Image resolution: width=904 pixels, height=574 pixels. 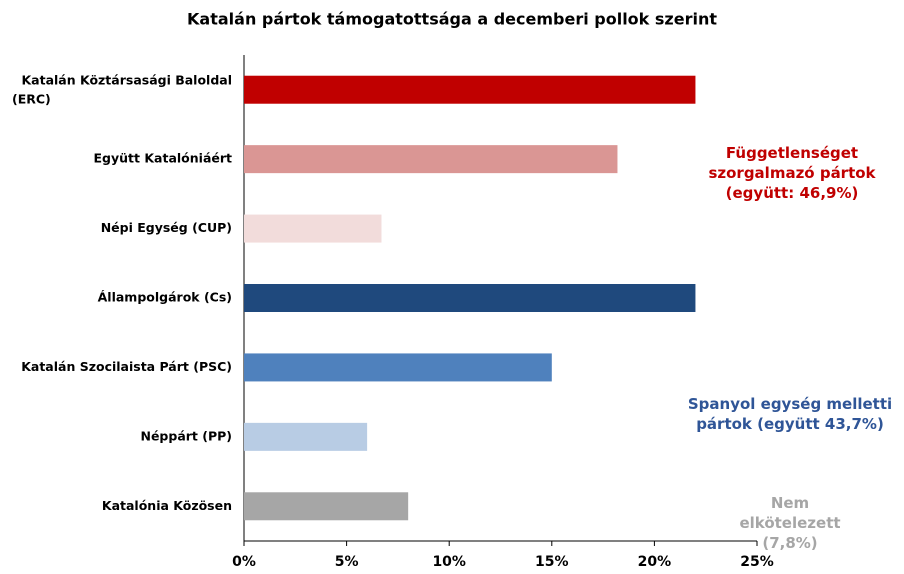 I want to click on x-tick-label: 25%, so click(x=757, y=562).